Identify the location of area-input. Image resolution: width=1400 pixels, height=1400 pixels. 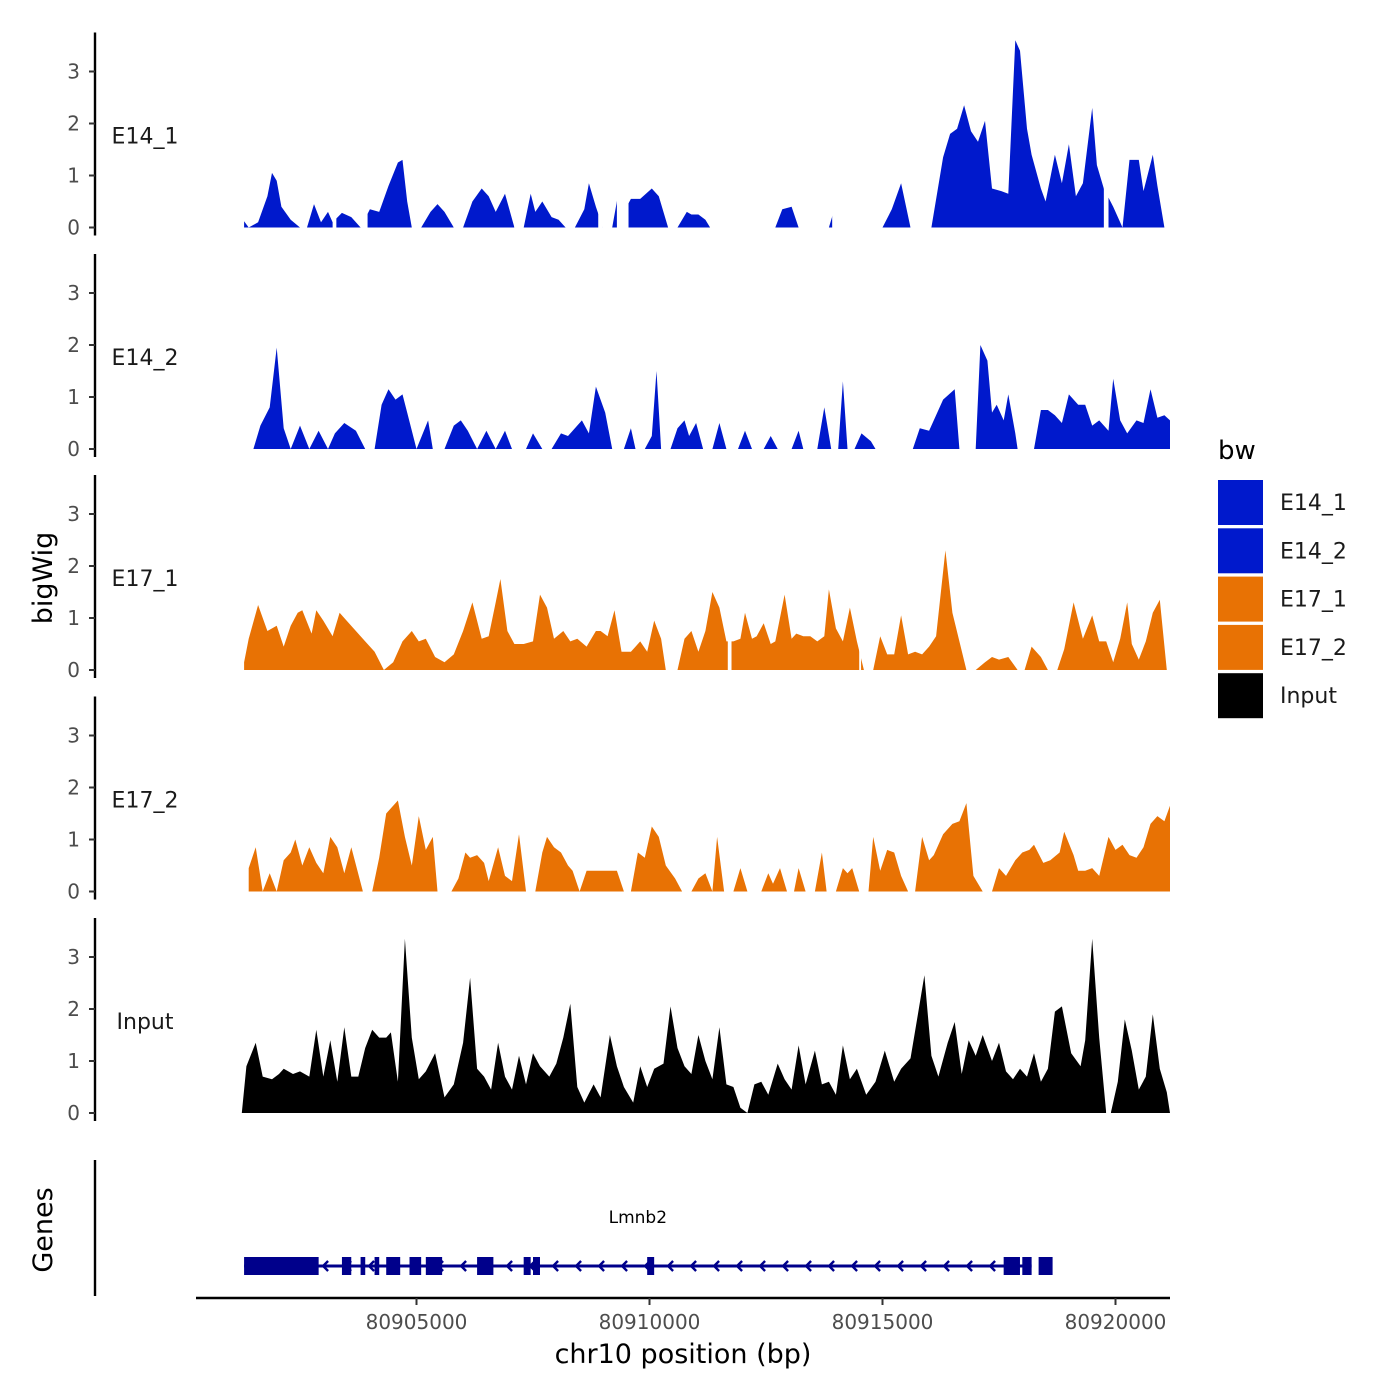
(706, 1025).